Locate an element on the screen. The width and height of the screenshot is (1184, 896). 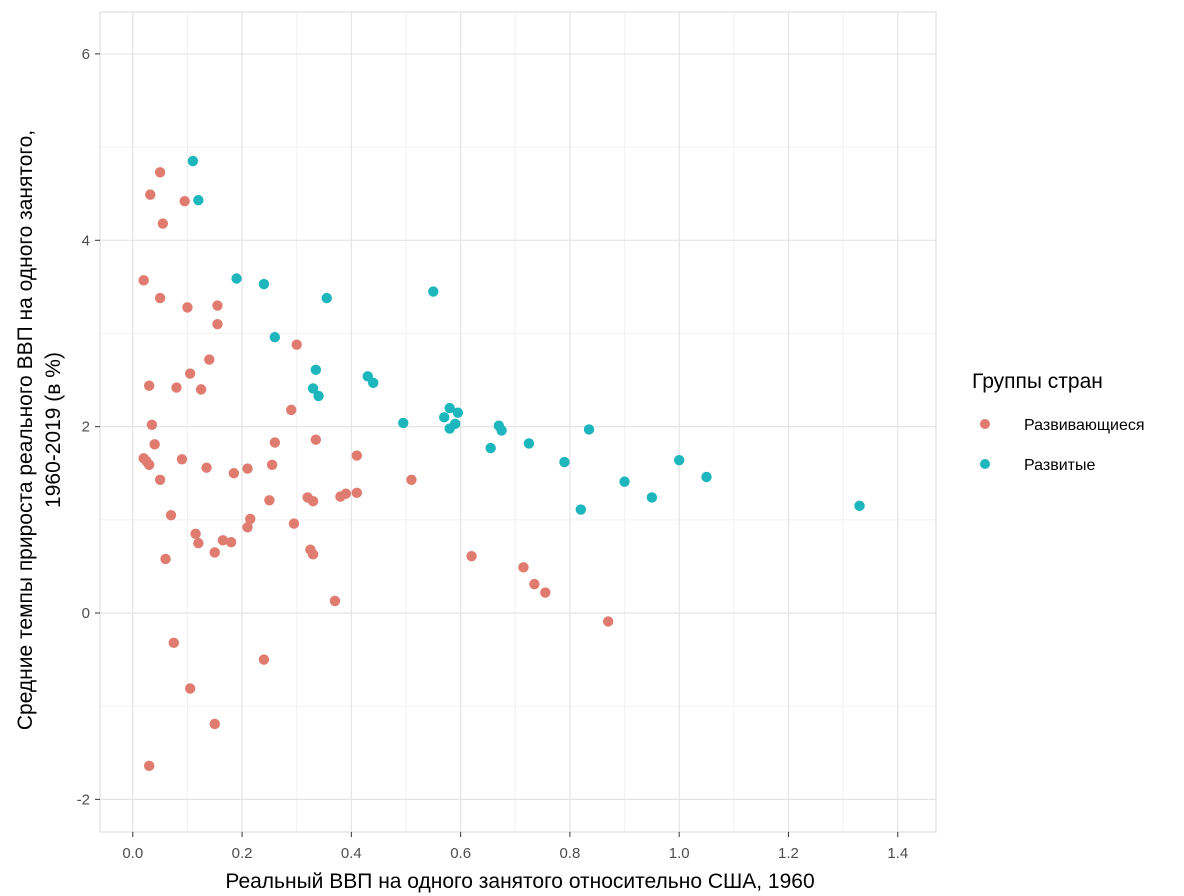
legend-title: Группы стран is located at coordinates (1037, 381).